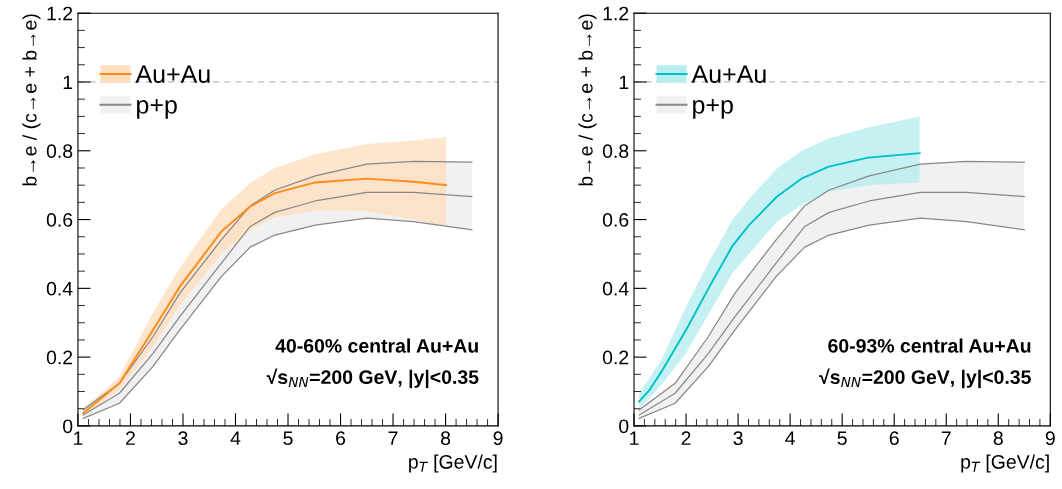 The height and width of the screenshot is (489, 1062). Describe the element at coordinates (929, 345) in the screenshot. I see `annotation: 60-93% central Au+Au` at that location.